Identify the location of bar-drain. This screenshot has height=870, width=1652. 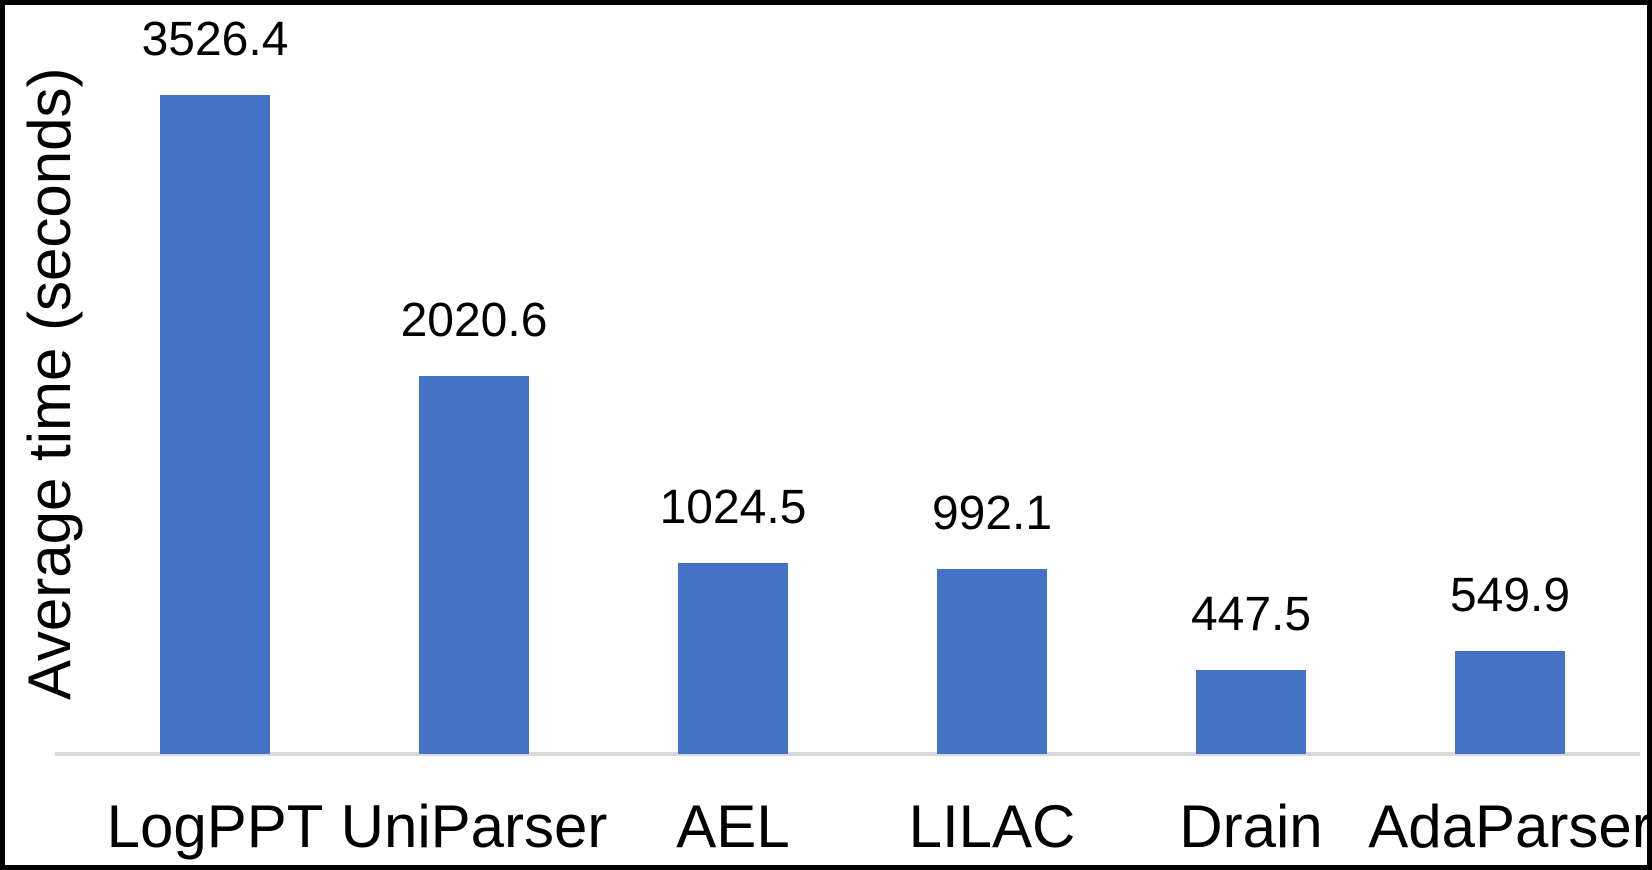
(1251, 712).